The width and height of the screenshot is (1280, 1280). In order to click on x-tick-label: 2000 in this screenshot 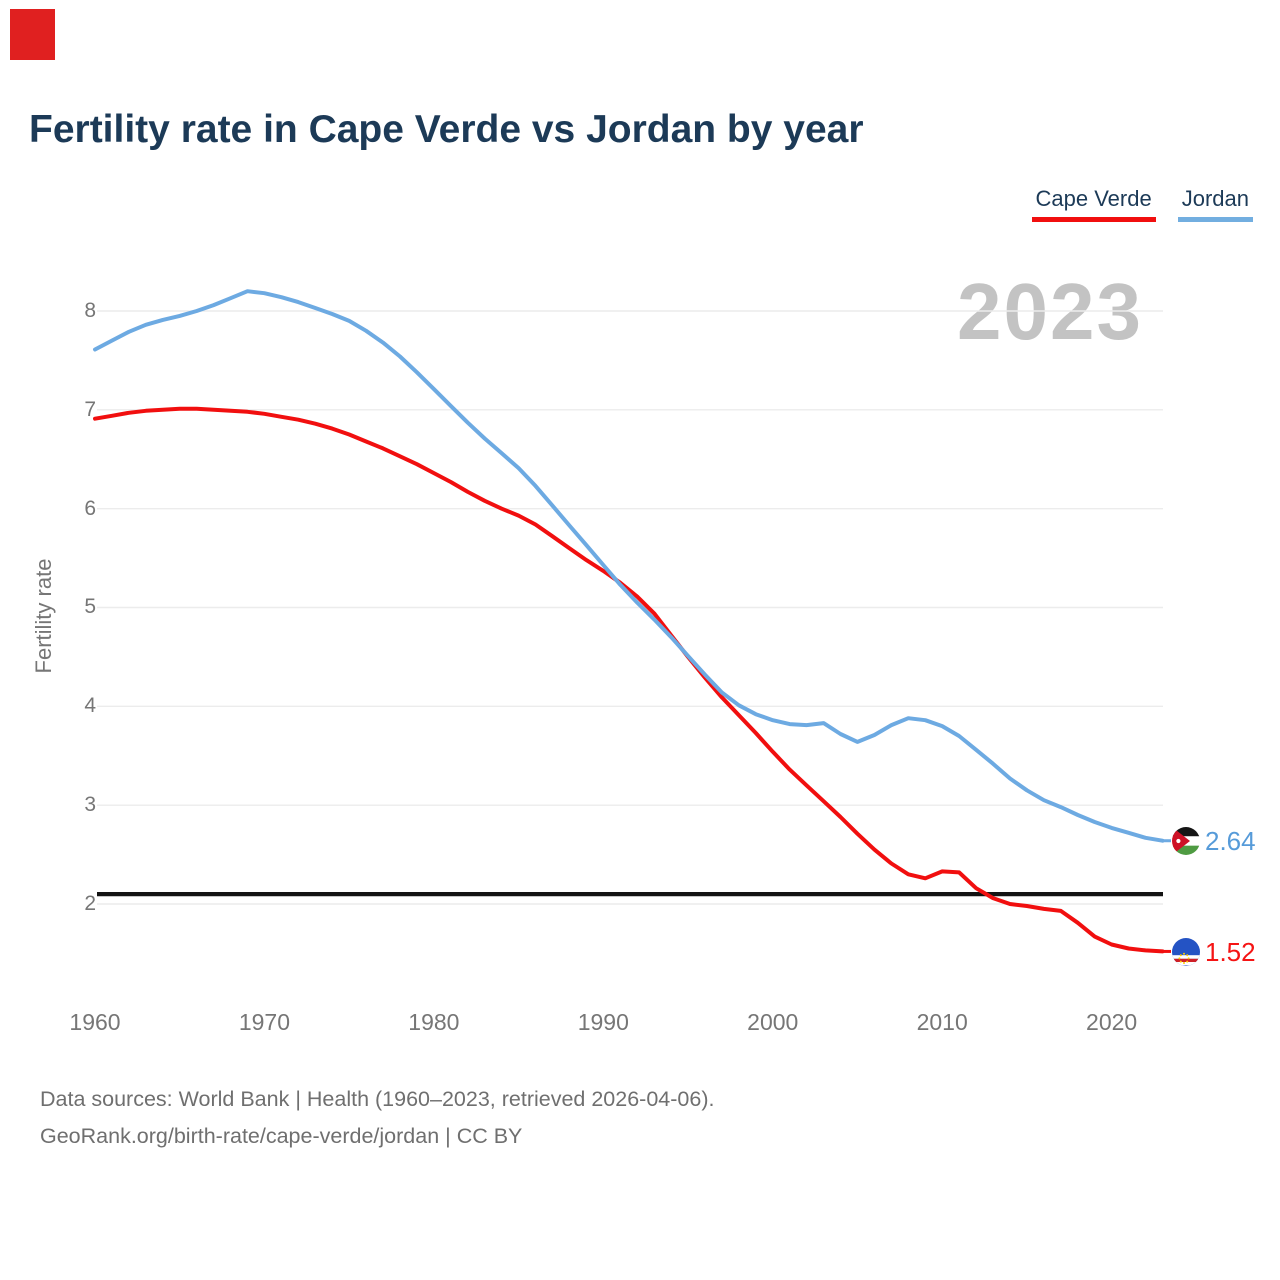, I will do `click(773, 1022)`.